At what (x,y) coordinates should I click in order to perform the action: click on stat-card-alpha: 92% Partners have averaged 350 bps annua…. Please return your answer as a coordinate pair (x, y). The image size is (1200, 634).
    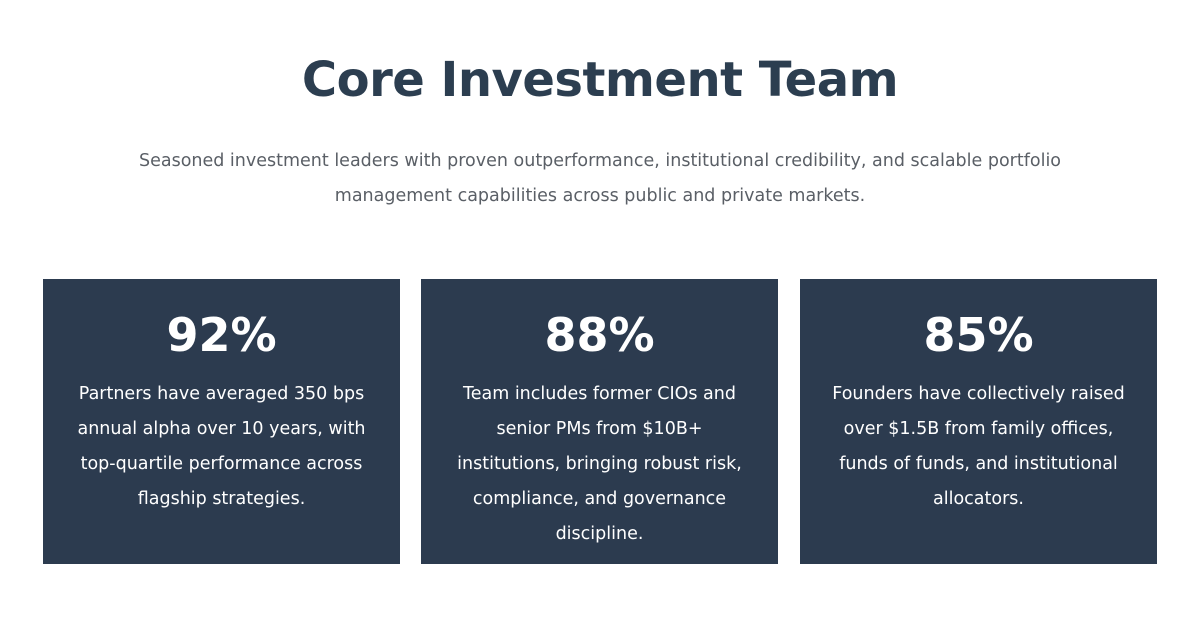
    Looking at the image, I should click on (221, 421).